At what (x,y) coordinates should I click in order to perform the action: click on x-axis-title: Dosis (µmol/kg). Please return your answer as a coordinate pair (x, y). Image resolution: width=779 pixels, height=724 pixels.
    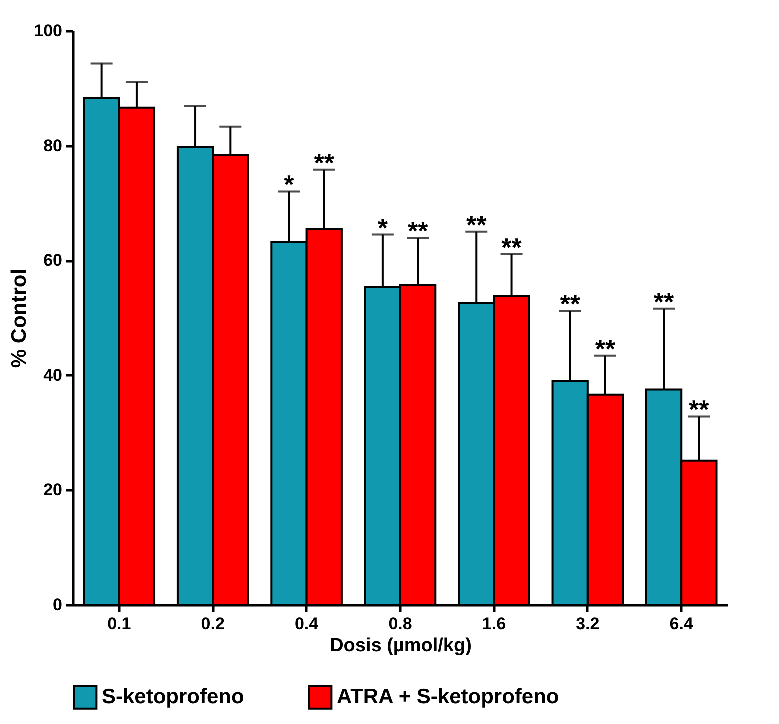
    Looking at the image, I should click on (401, 646).